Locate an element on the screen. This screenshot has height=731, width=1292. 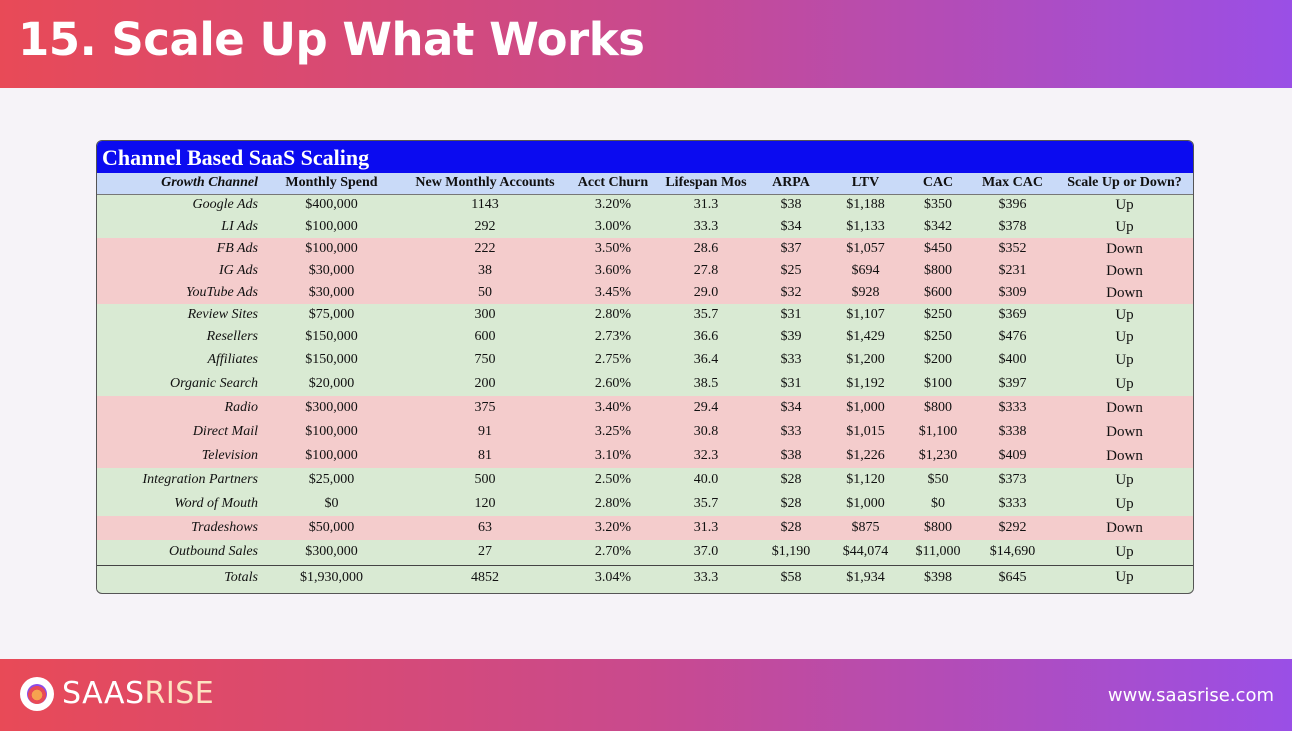
col-header-max-cac: Max CAC is located at coordinates (1012, 184).